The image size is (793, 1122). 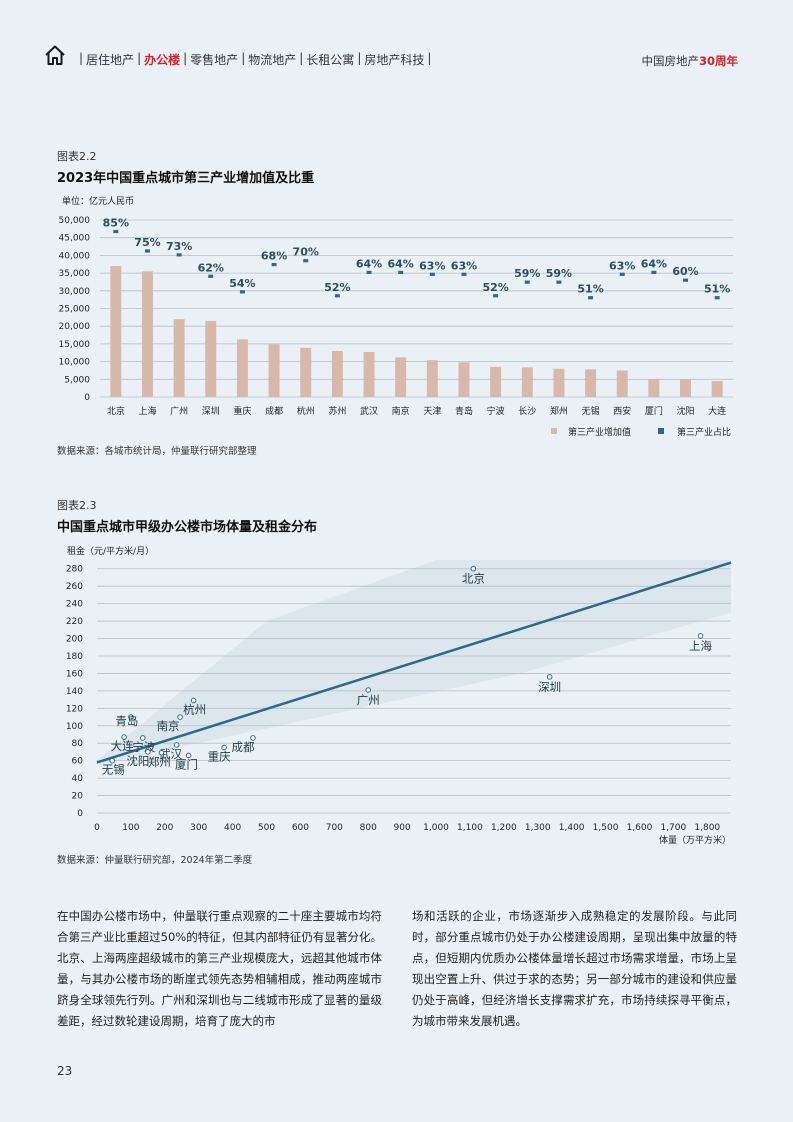 What do you see at coordinates (179, 246) in the screenshot?
I see `chart1-share-label: 73%` at bounding box center [179, 246].